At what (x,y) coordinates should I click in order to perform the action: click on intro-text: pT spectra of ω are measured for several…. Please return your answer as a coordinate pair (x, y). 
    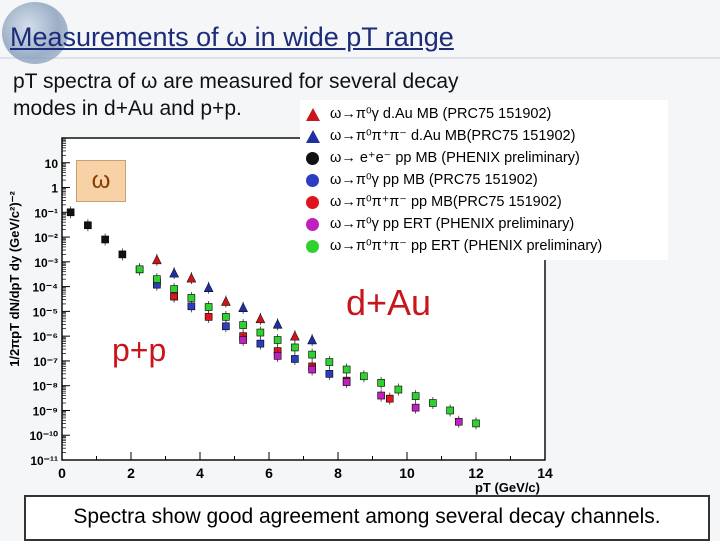
    Looking at the image, I should click on (283, 95).